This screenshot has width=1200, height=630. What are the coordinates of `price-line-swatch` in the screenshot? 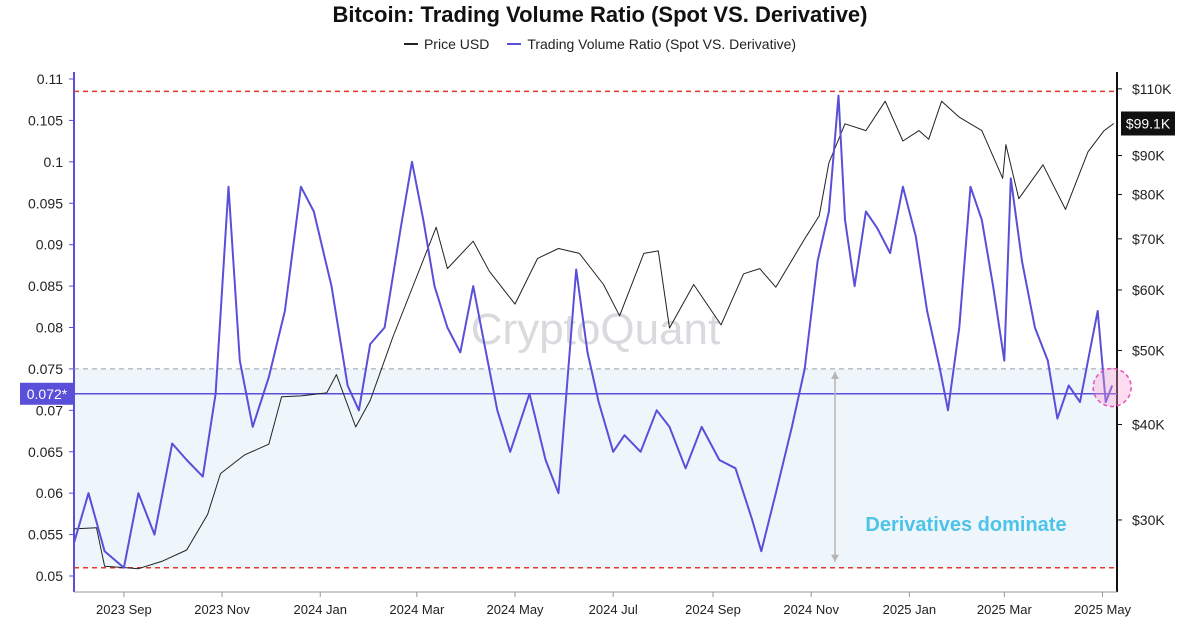 It's located at (410, 44).